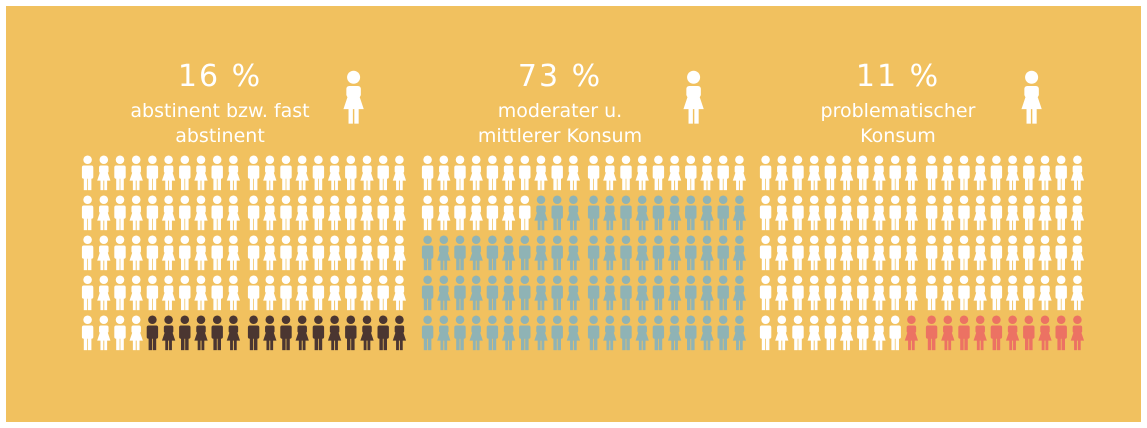  I want to click on category-label: mittlerer Konsum, so click(560, 136).